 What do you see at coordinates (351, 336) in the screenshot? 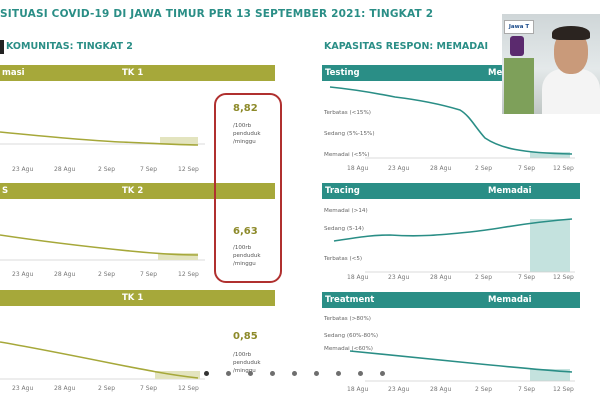
I see `treatment-level: Sedang (60%-80%)` at bounding box center [351, 336].